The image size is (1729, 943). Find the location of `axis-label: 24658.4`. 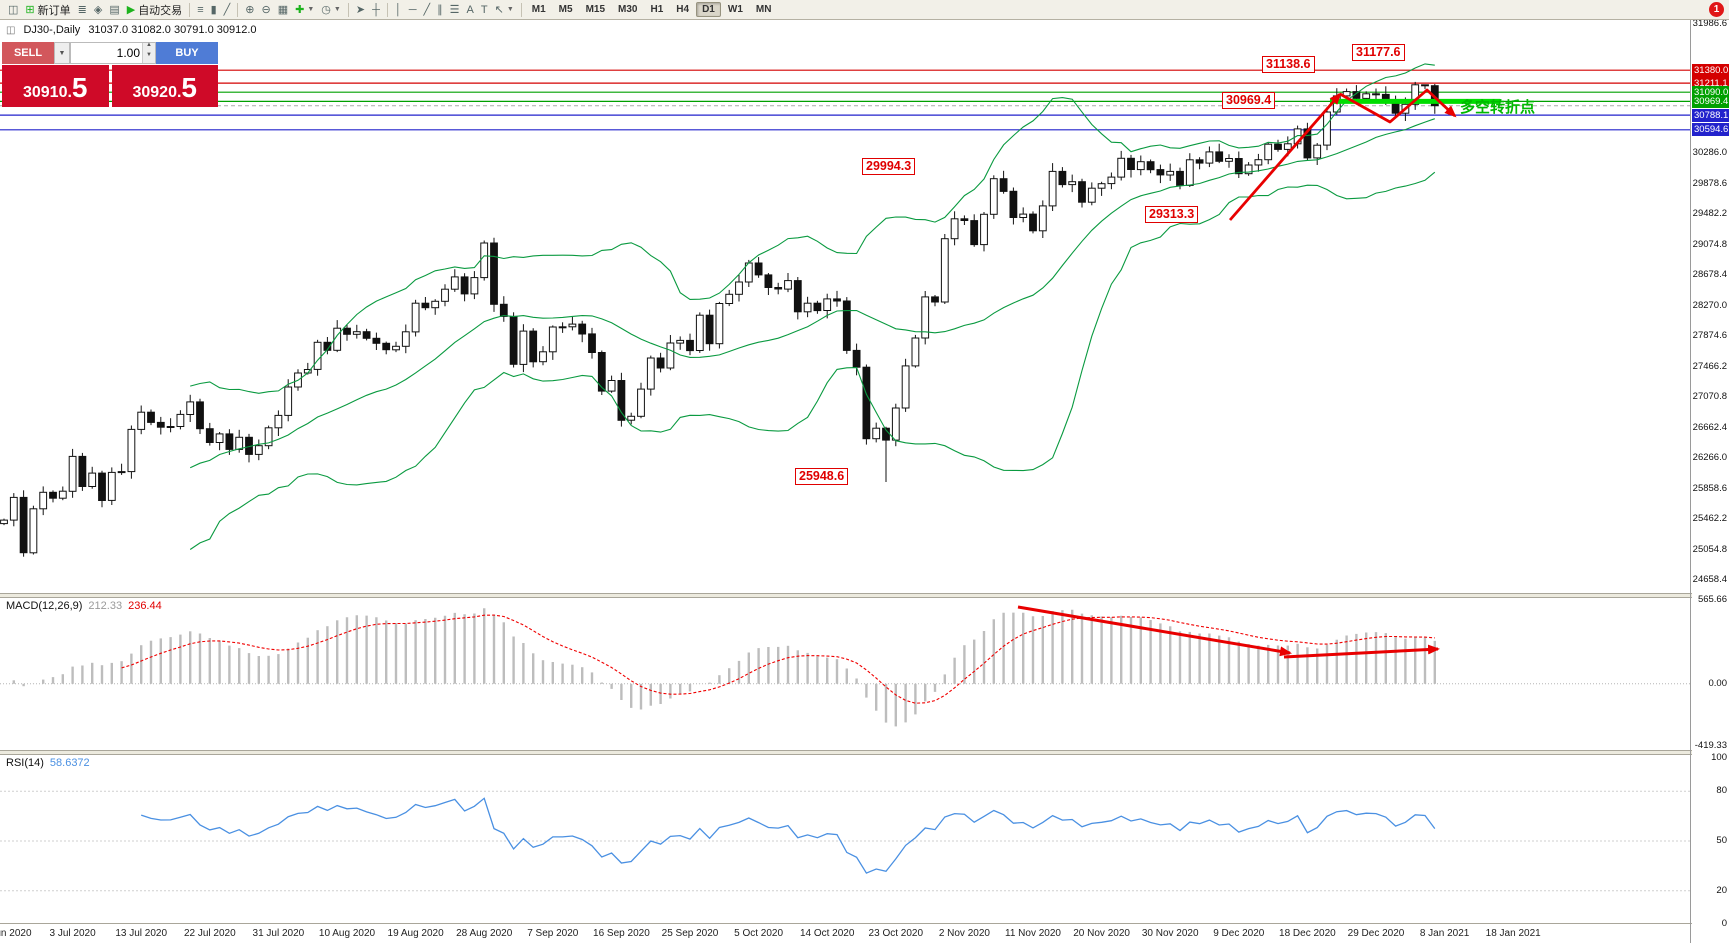

axis-label: 24658.4 is located at coordinates (1709, 579).